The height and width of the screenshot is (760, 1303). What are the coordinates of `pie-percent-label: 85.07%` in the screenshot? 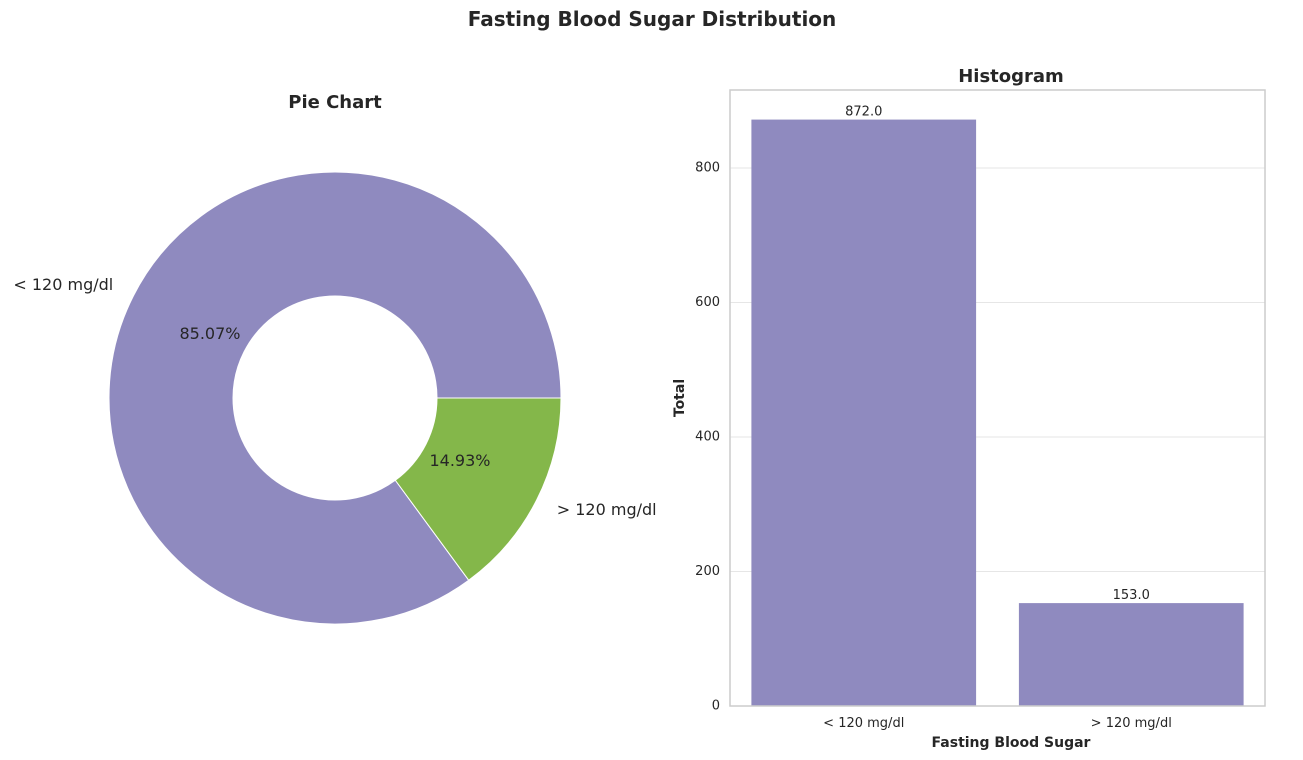 It's located at (209, 333).